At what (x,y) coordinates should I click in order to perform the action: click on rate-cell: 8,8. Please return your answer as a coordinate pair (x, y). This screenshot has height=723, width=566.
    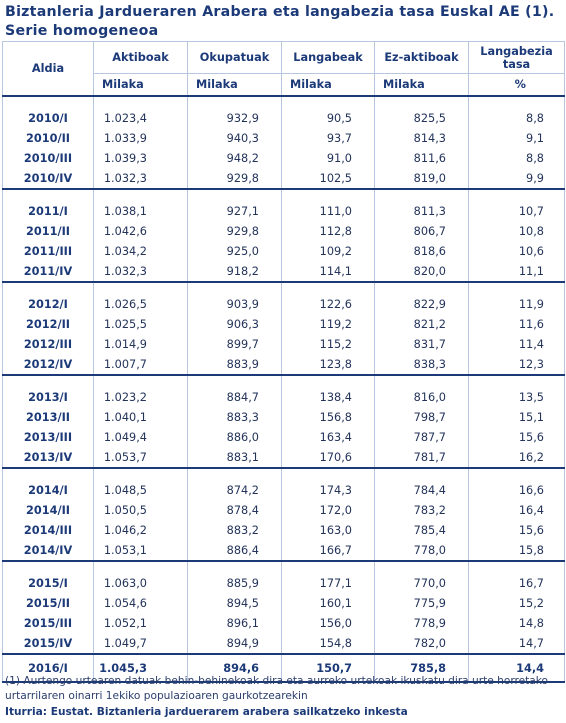
    Looking at the image, I should click on (516, 118).